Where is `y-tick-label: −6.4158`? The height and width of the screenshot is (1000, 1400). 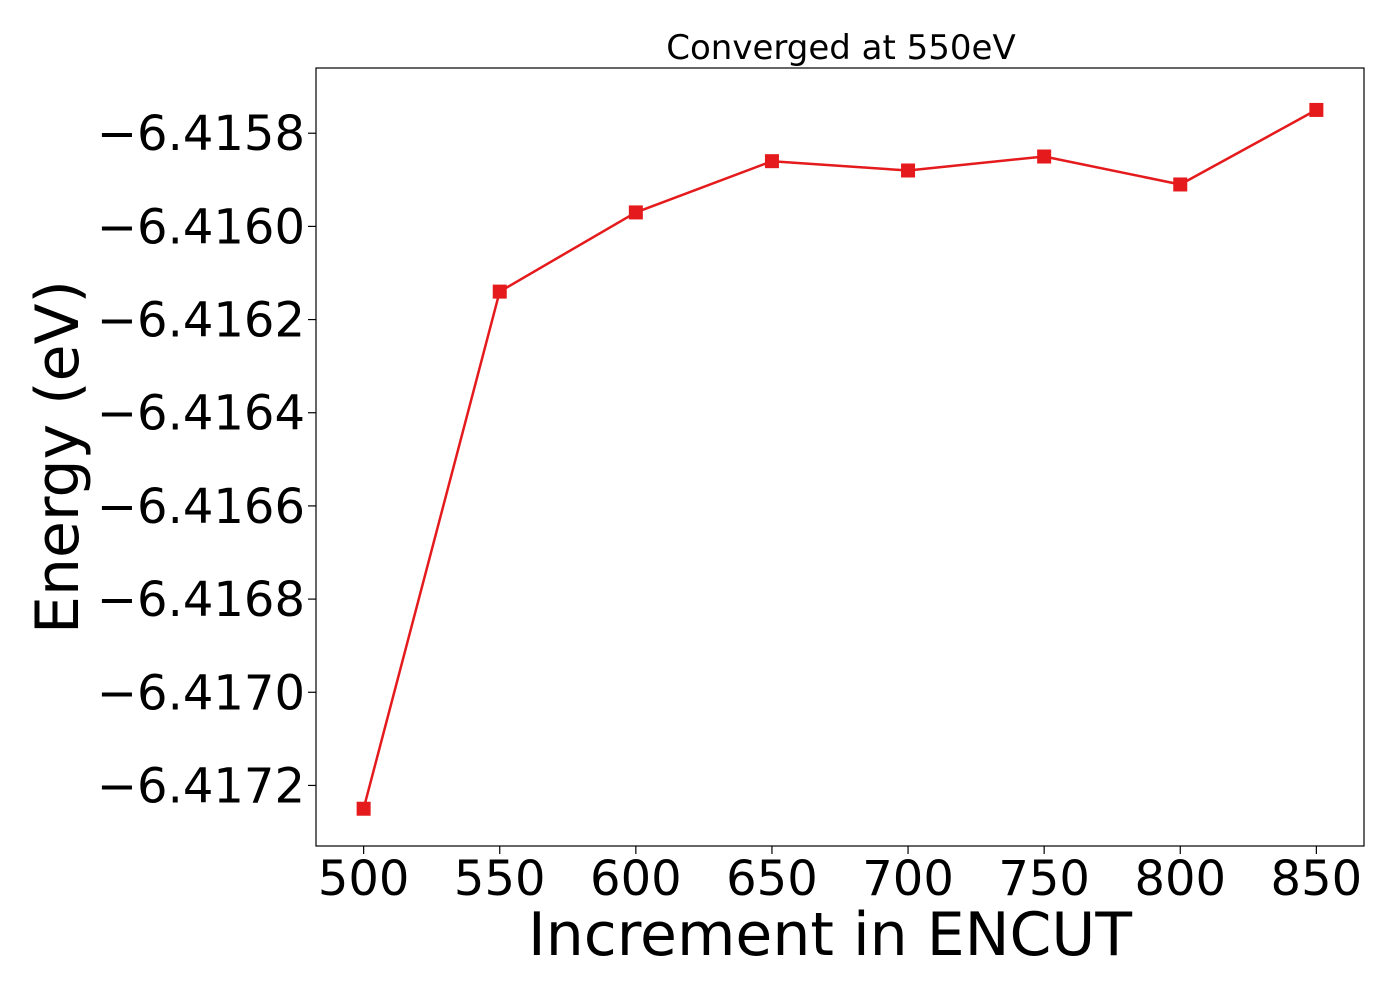
y-tick-label: −6.4158 is located at coordinates (201, 134).